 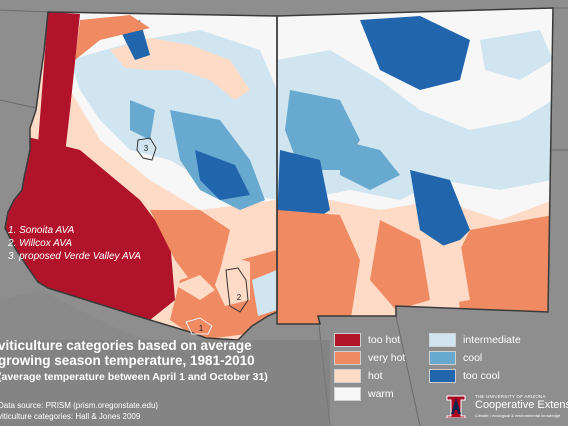 I want to click on ava-marker-3: 3, so click(x=146, y=148).